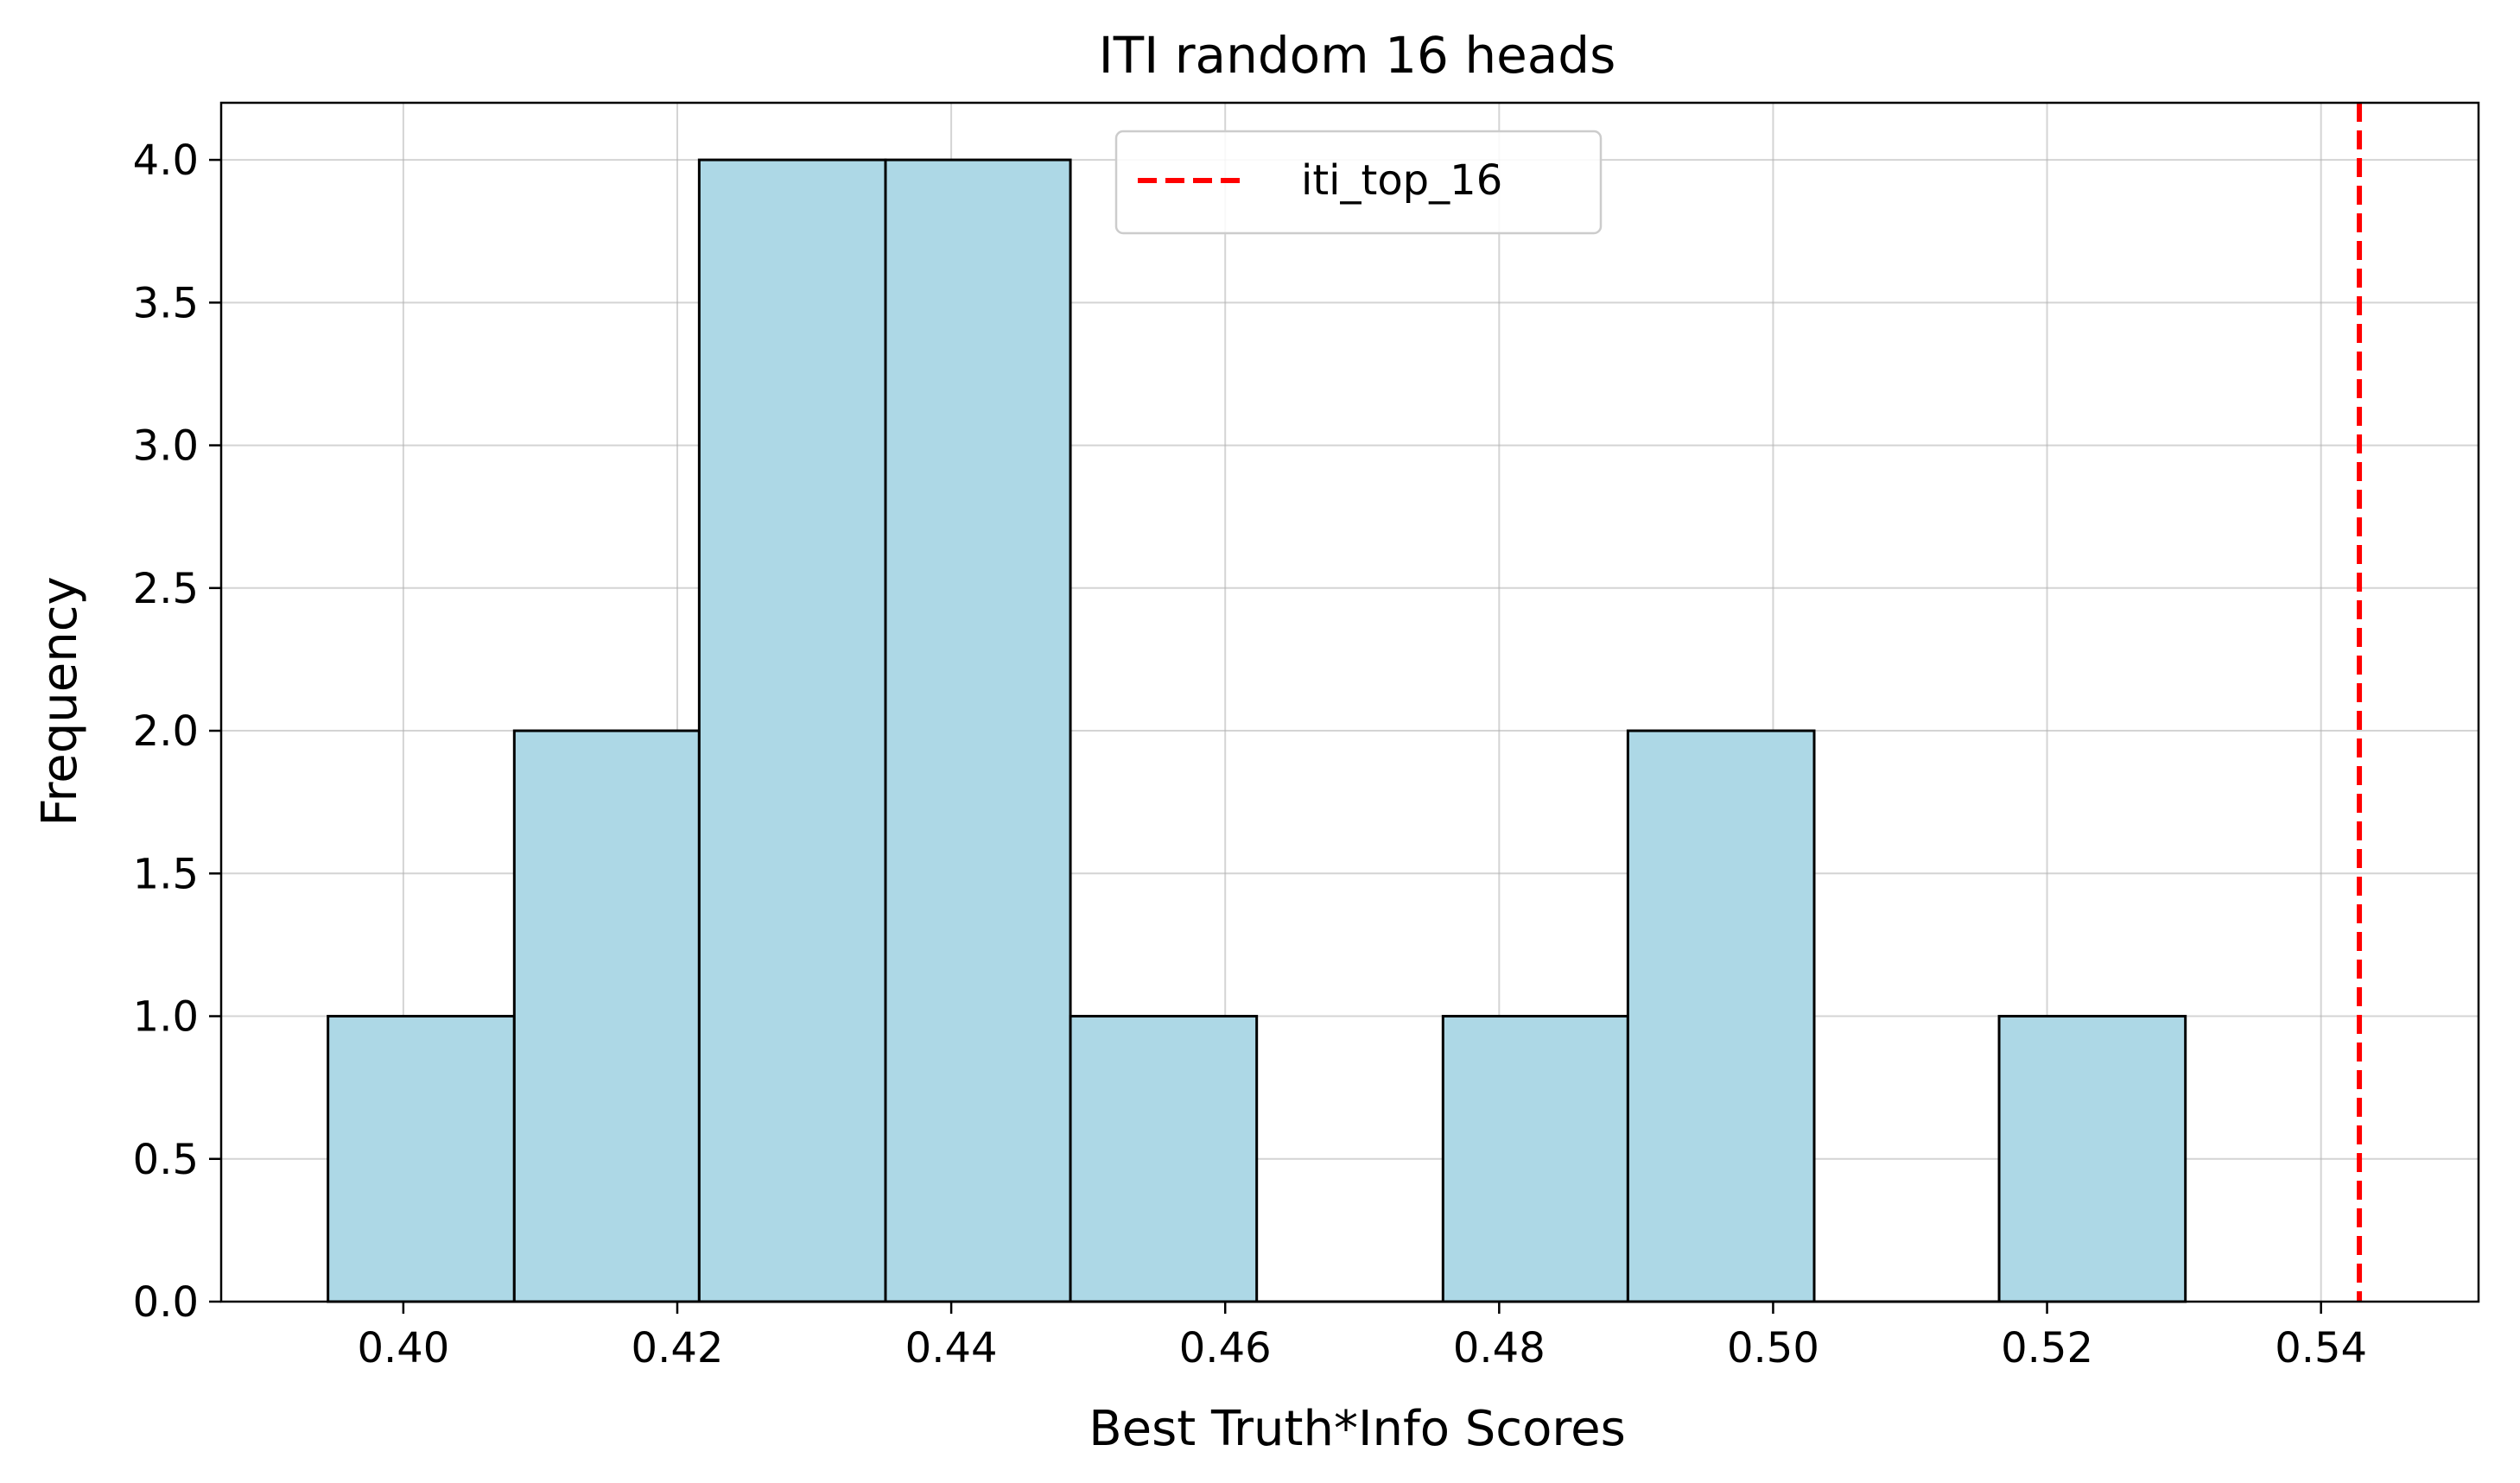  Describe the element at coordinates (1362, 1337) in the screenshot. I see `x-axis-ticks: 0.40 0.42 0.44 0.46 0.48 0.50 0.52 0.54` at that location.